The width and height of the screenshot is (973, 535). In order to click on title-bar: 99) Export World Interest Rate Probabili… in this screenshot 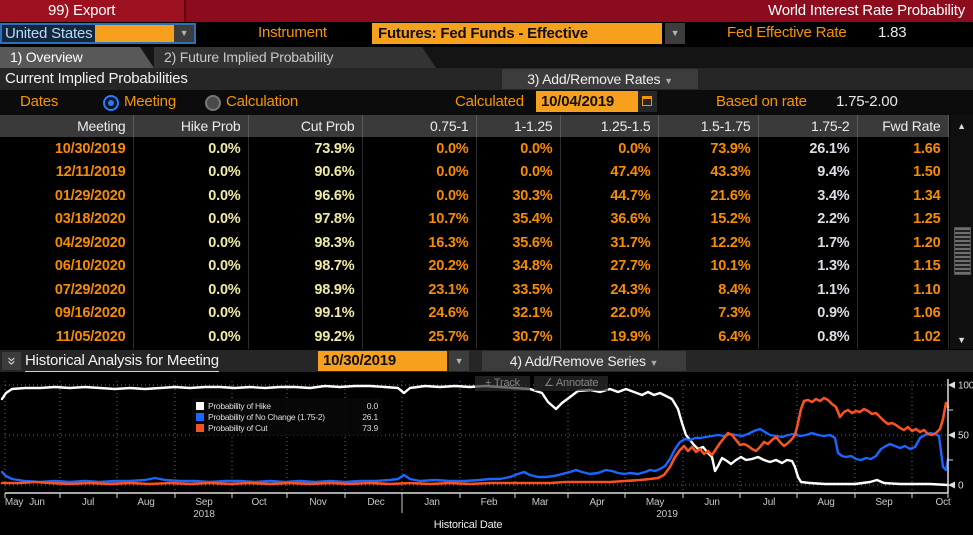, I will do `click(486, 11)`.